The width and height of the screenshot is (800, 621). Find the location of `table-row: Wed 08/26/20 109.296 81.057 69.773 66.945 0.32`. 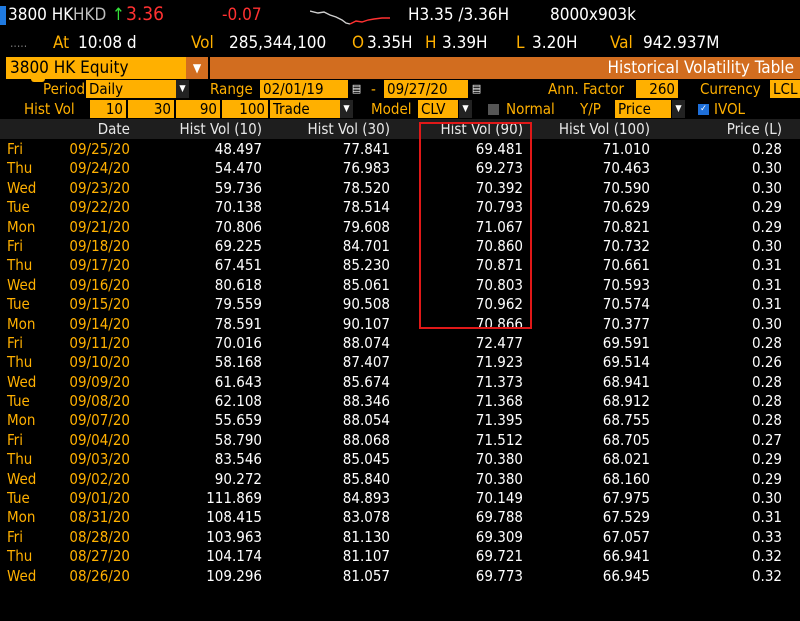

table-row: Wed 08/26/20 109.296 81.057 69.773 66.945 0.32 is located at coordinates (400, 576).